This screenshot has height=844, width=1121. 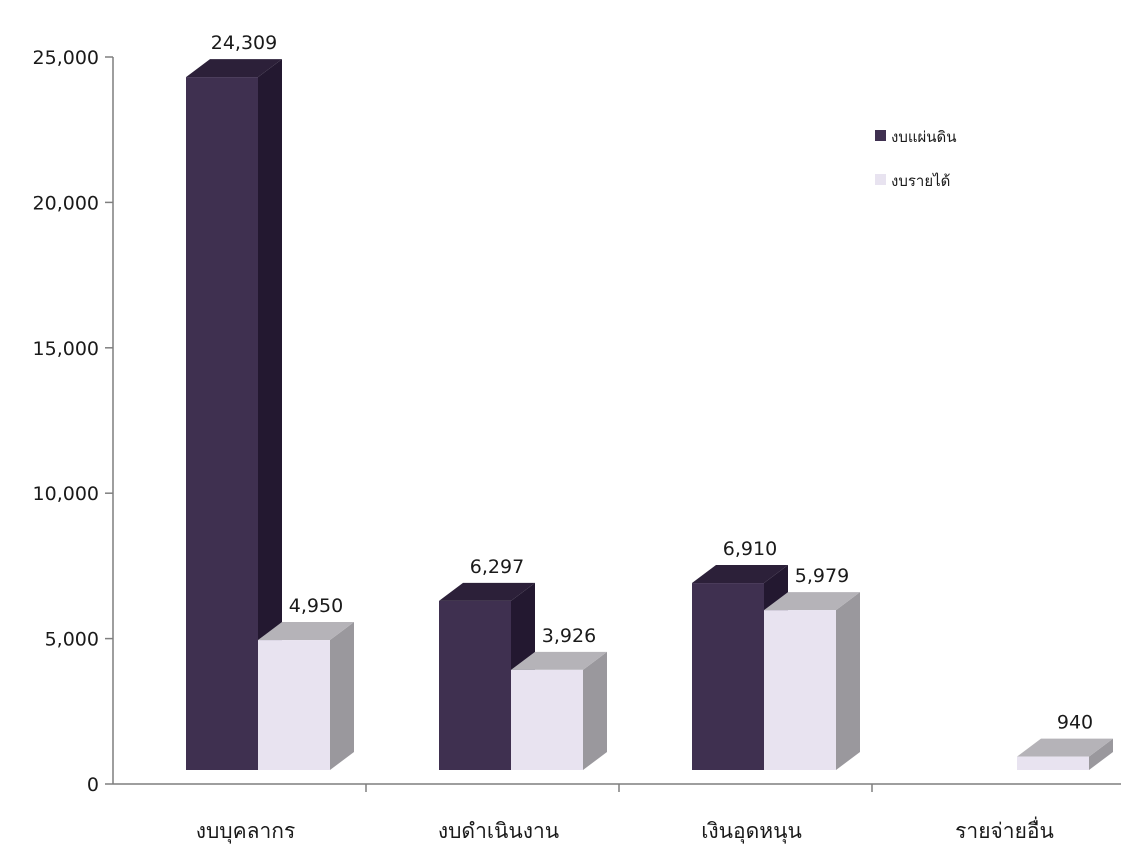 What do you see at coordinates (244, 43) in the screenshot?
I see `data-label: 24,309` at bounding box center [244, 43].